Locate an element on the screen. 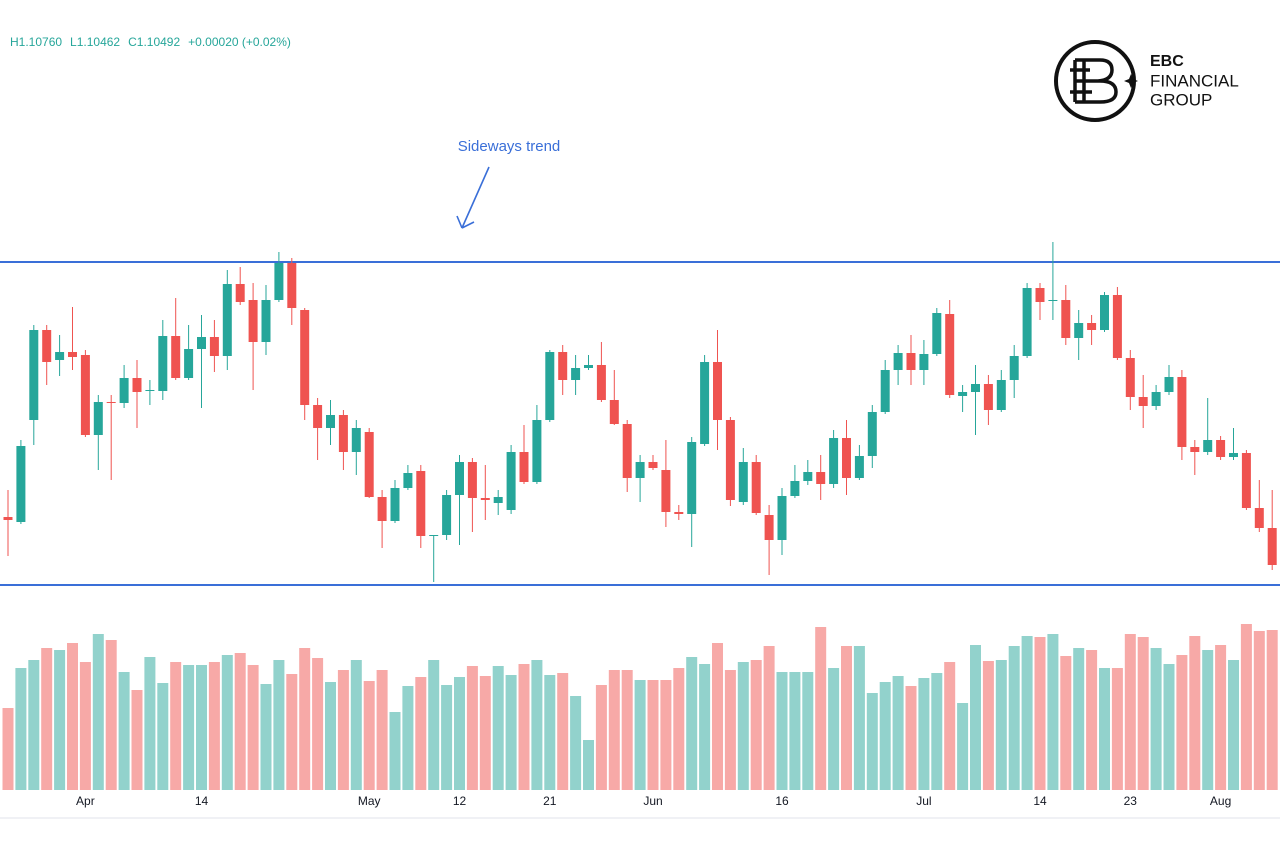  x-tick-label: Aug is located at coordinates (1220, 801).